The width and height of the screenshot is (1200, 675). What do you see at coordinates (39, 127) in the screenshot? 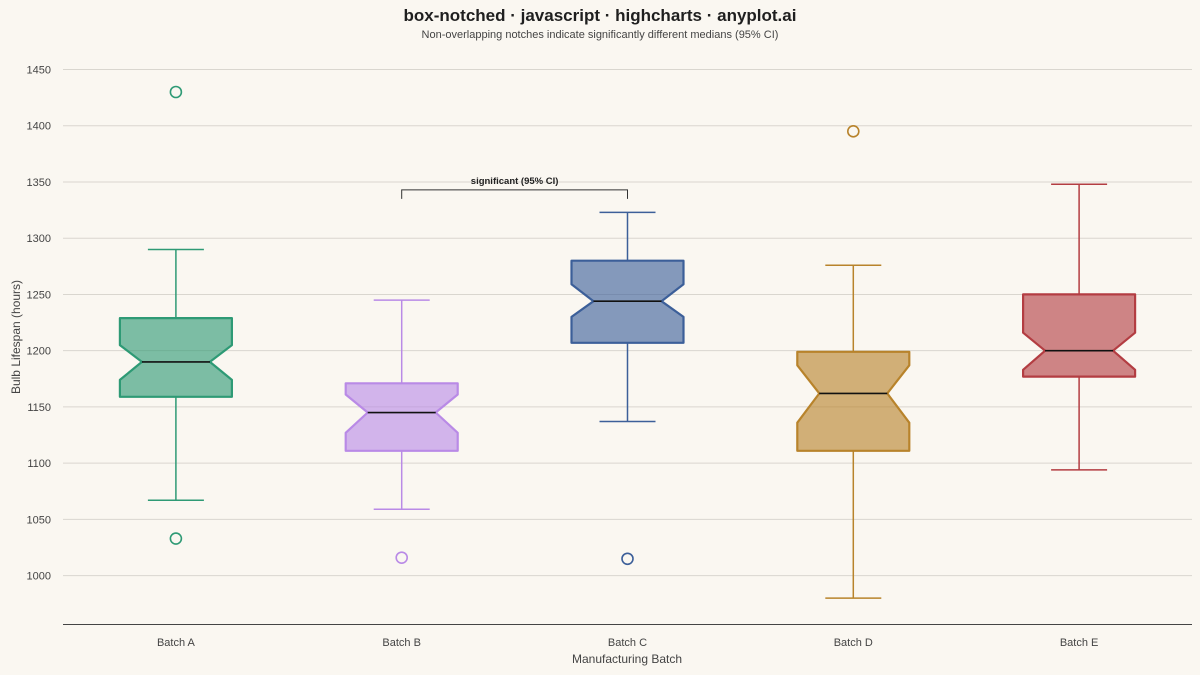
I see `y-tick-label: 1400` at bounding box center [39, 127].